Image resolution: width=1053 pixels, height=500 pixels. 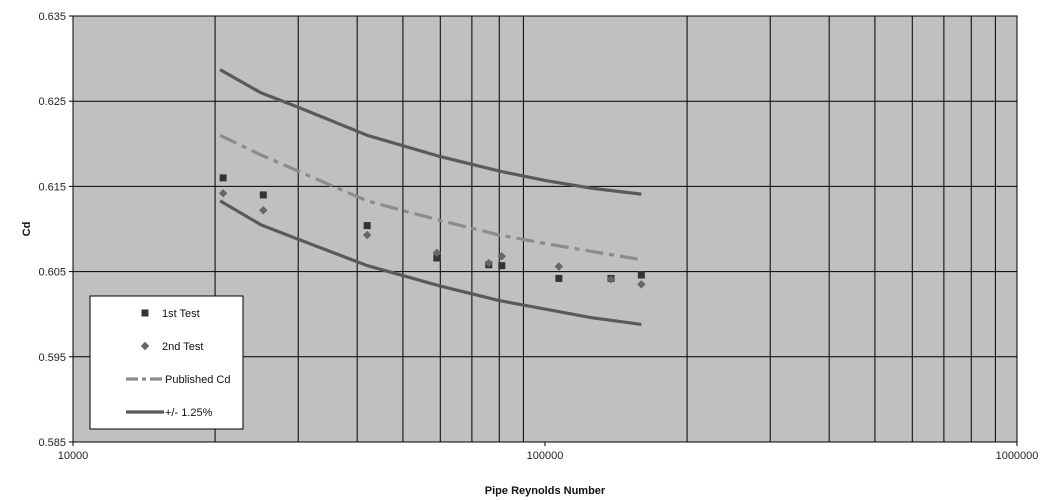 I want to click on legend-swatch-diamond, so click(x=145, y=346).